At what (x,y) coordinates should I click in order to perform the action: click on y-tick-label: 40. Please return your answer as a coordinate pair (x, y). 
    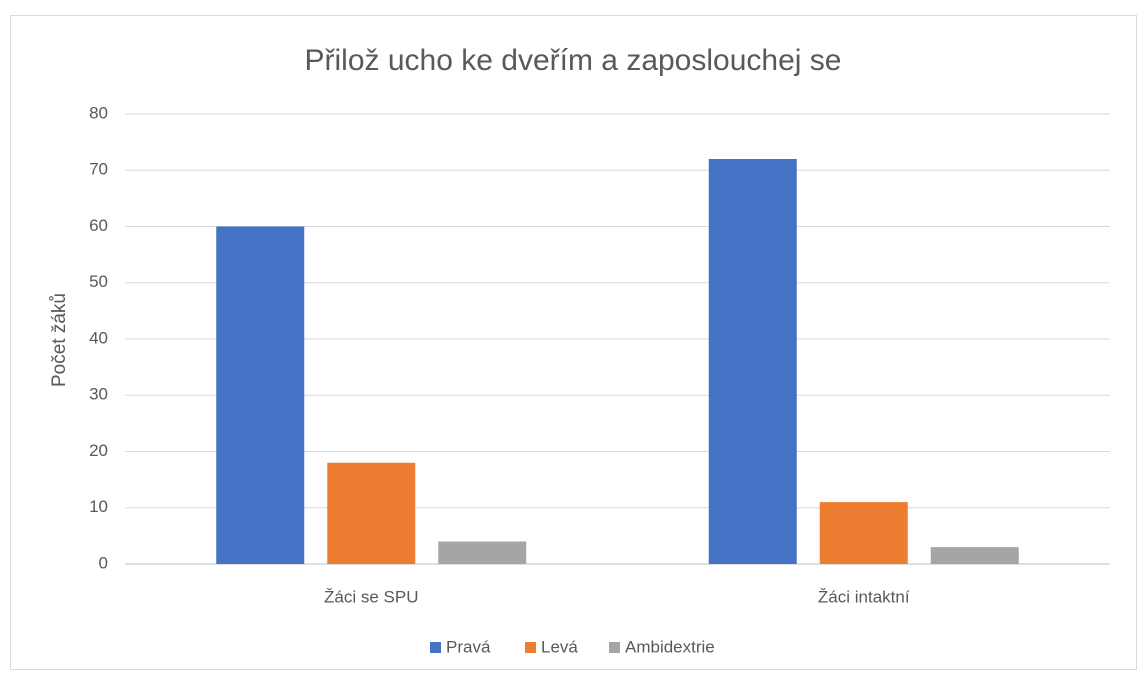
    Looking at the image, I should click on (98, 337).